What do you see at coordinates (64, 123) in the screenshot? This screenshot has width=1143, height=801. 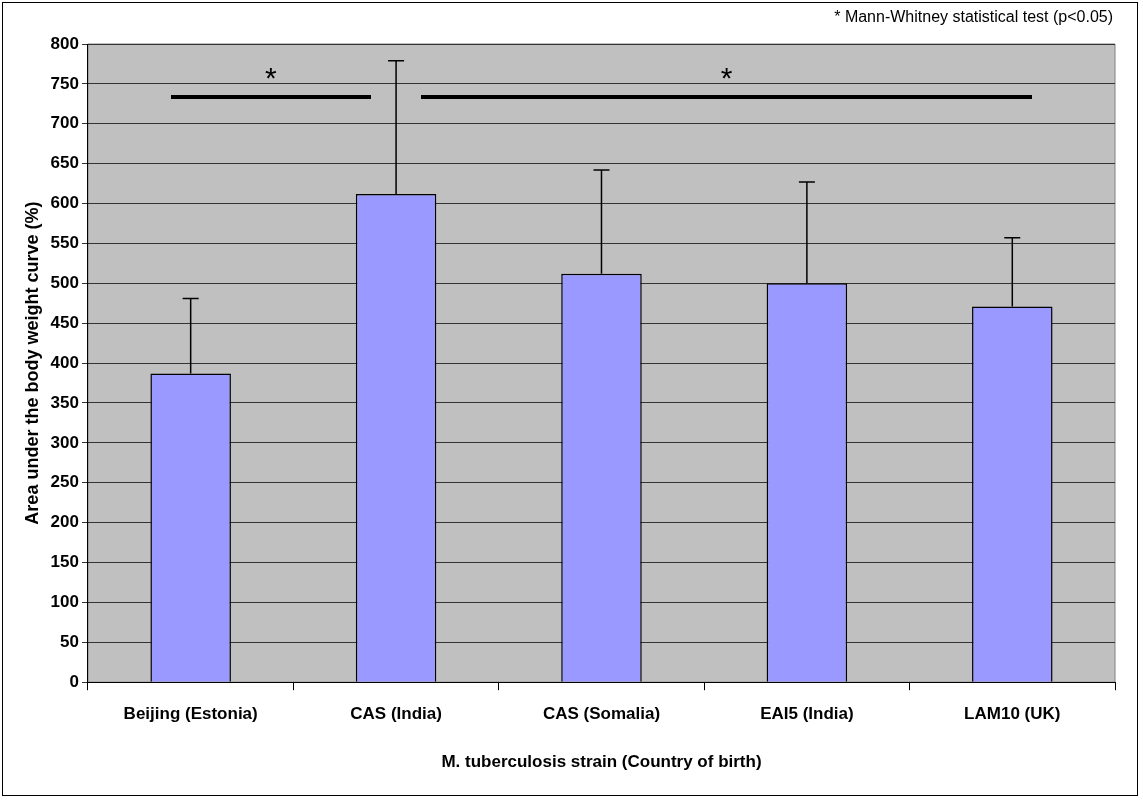 I see `y-tick-label: 700` at bounding box center [64, 123].